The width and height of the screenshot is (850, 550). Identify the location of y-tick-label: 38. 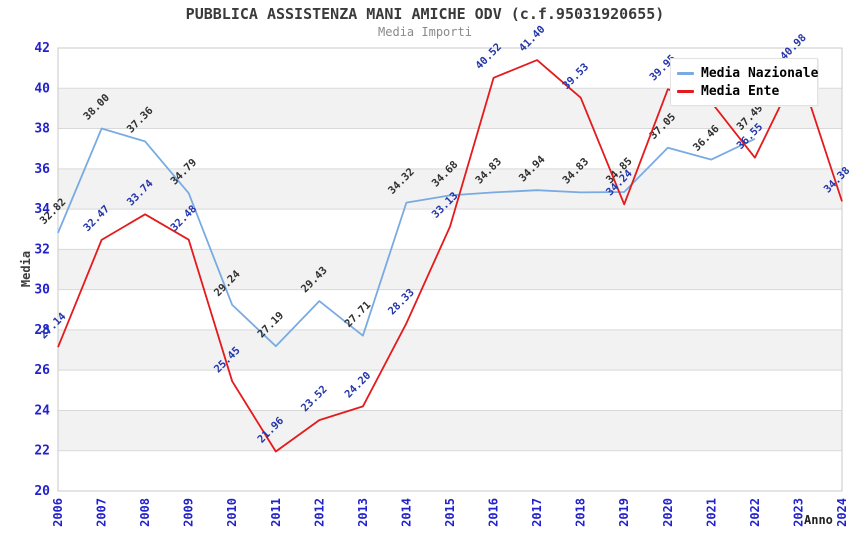
(42, 129).